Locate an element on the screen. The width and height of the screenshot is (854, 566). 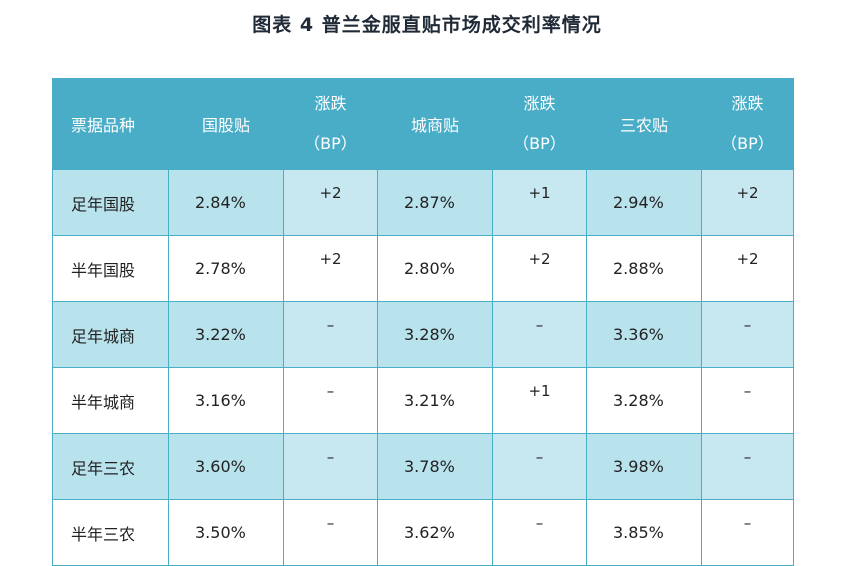
cell-rate: 2.87% is located at coordinates (435, 202).